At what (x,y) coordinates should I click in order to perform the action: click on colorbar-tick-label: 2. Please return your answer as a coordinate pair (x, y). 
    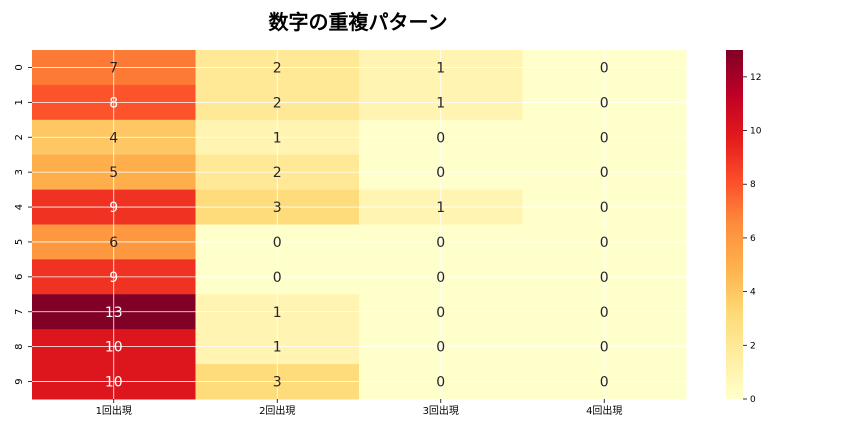
    Looking at the image, I should click on (753, 346).